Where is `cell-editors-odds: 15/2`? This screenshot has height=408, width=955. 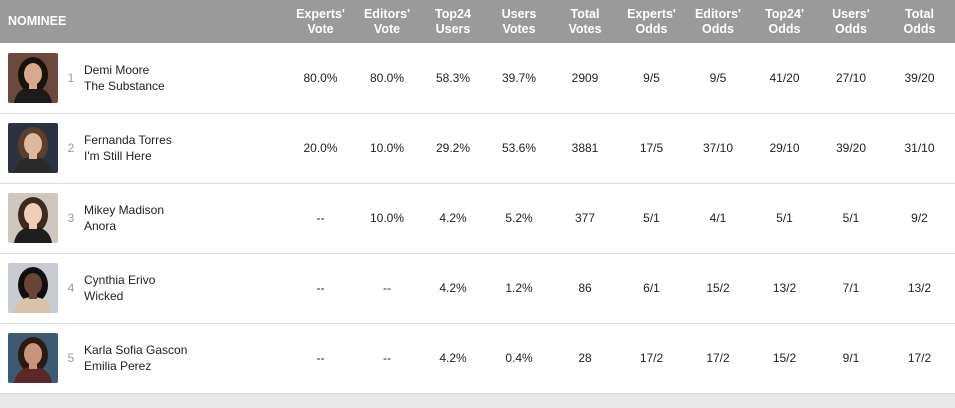
cell-editors-odds: 15/2 is located at coordinates (718, 288).